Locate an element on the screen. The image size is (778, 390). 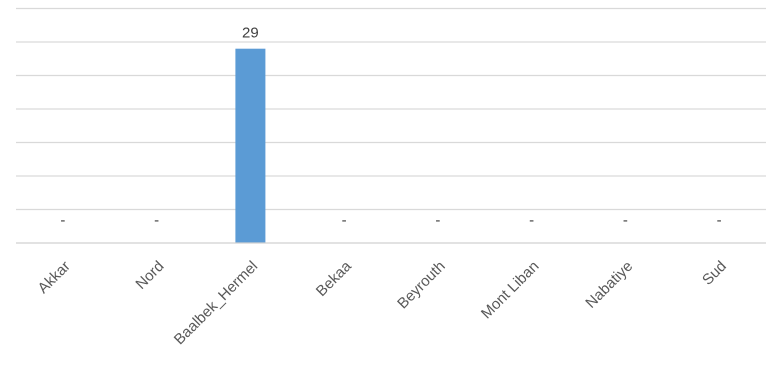
category-label-nord: Nord is located at coordinates (149, 275).